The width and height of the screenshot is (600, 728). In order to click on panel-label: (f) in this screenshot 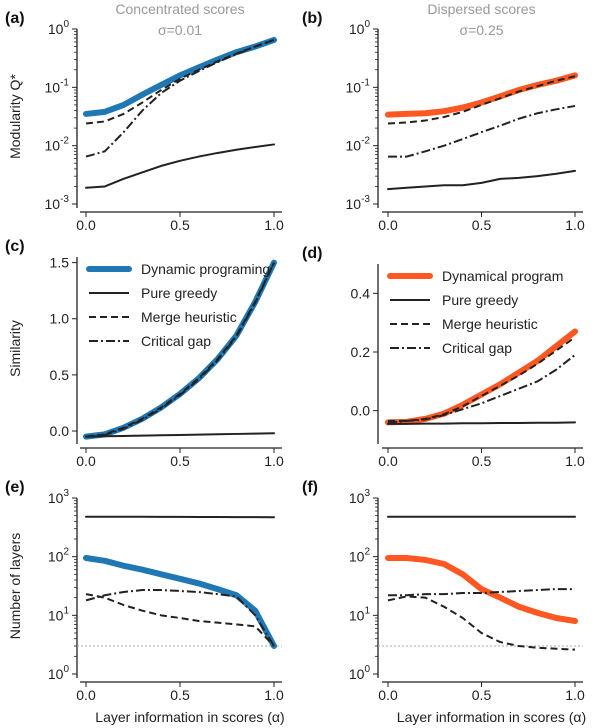, I will do `click(310, 487)`.